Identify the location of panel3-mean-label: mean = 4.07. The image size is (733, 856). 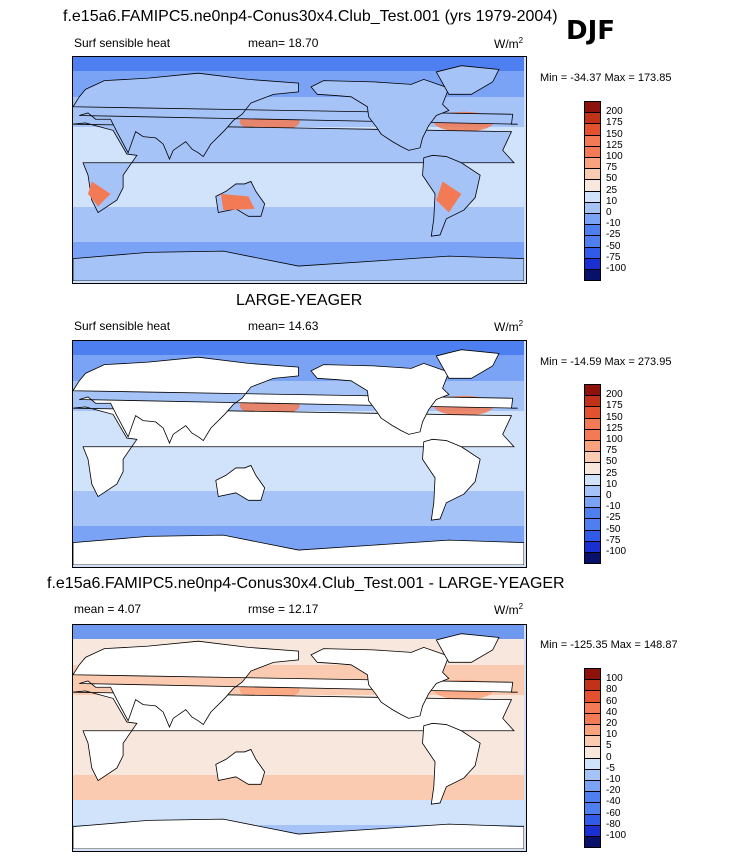
(108, 609).